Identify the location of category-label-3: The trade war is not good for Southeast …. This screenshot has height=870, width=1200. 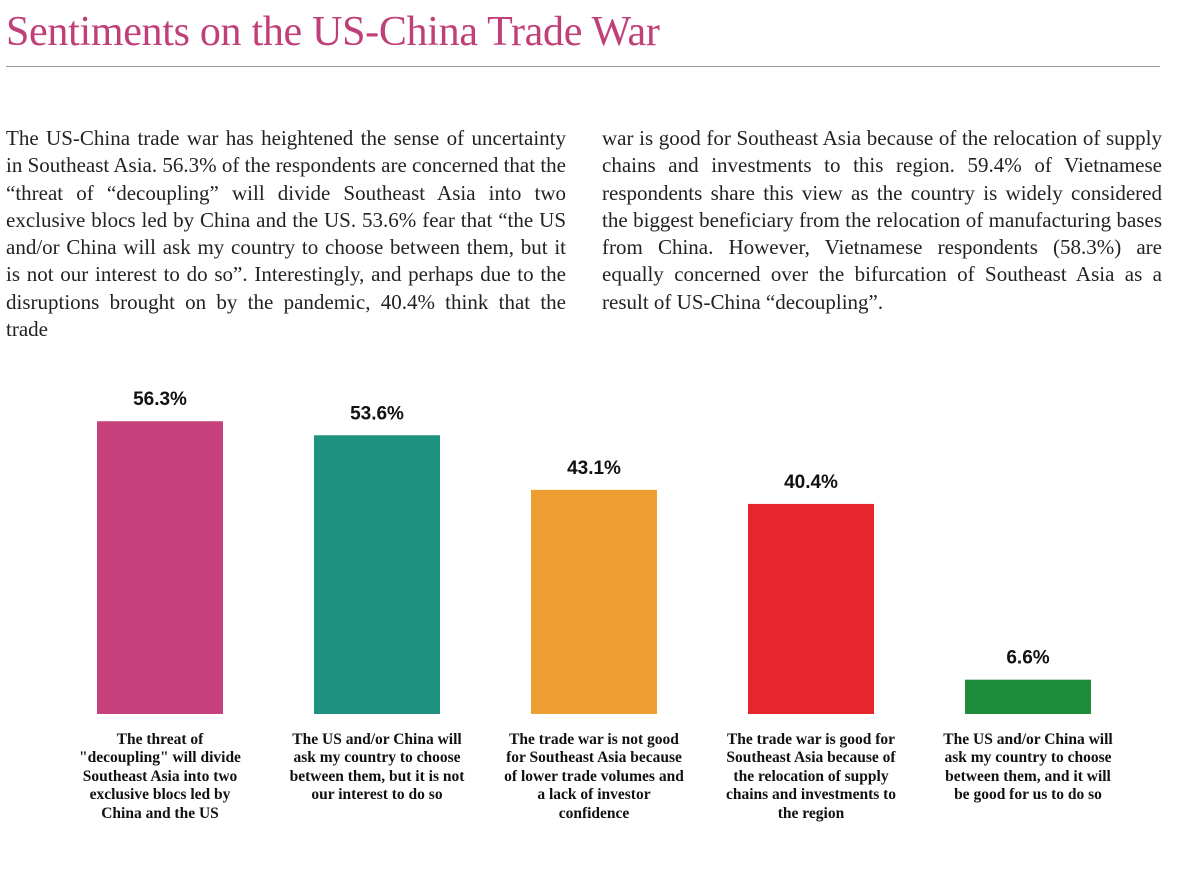
(594, 776).